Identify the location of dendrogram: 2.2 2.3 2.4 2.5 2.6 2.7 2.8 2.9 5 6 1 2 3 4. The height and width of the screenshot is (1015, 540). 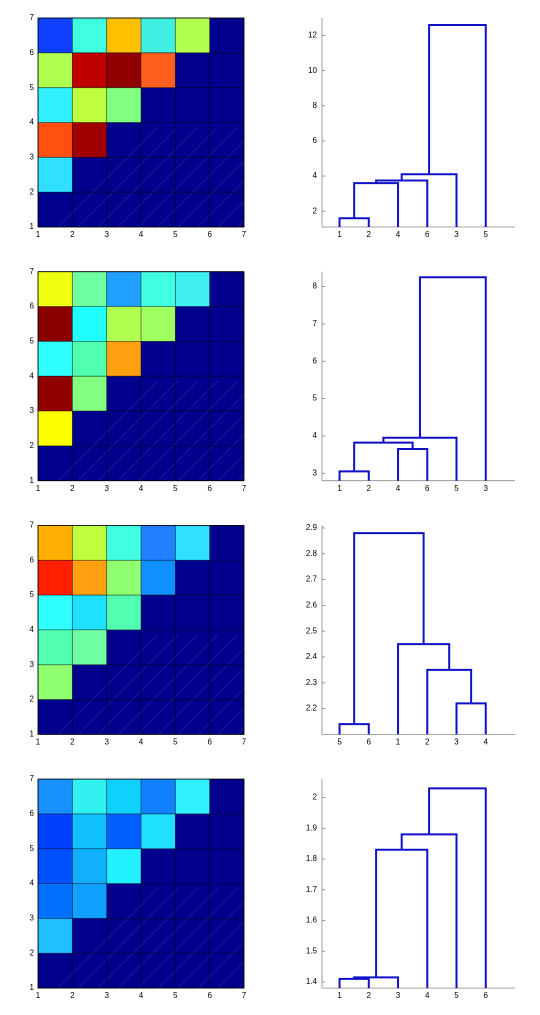
(410, 635).